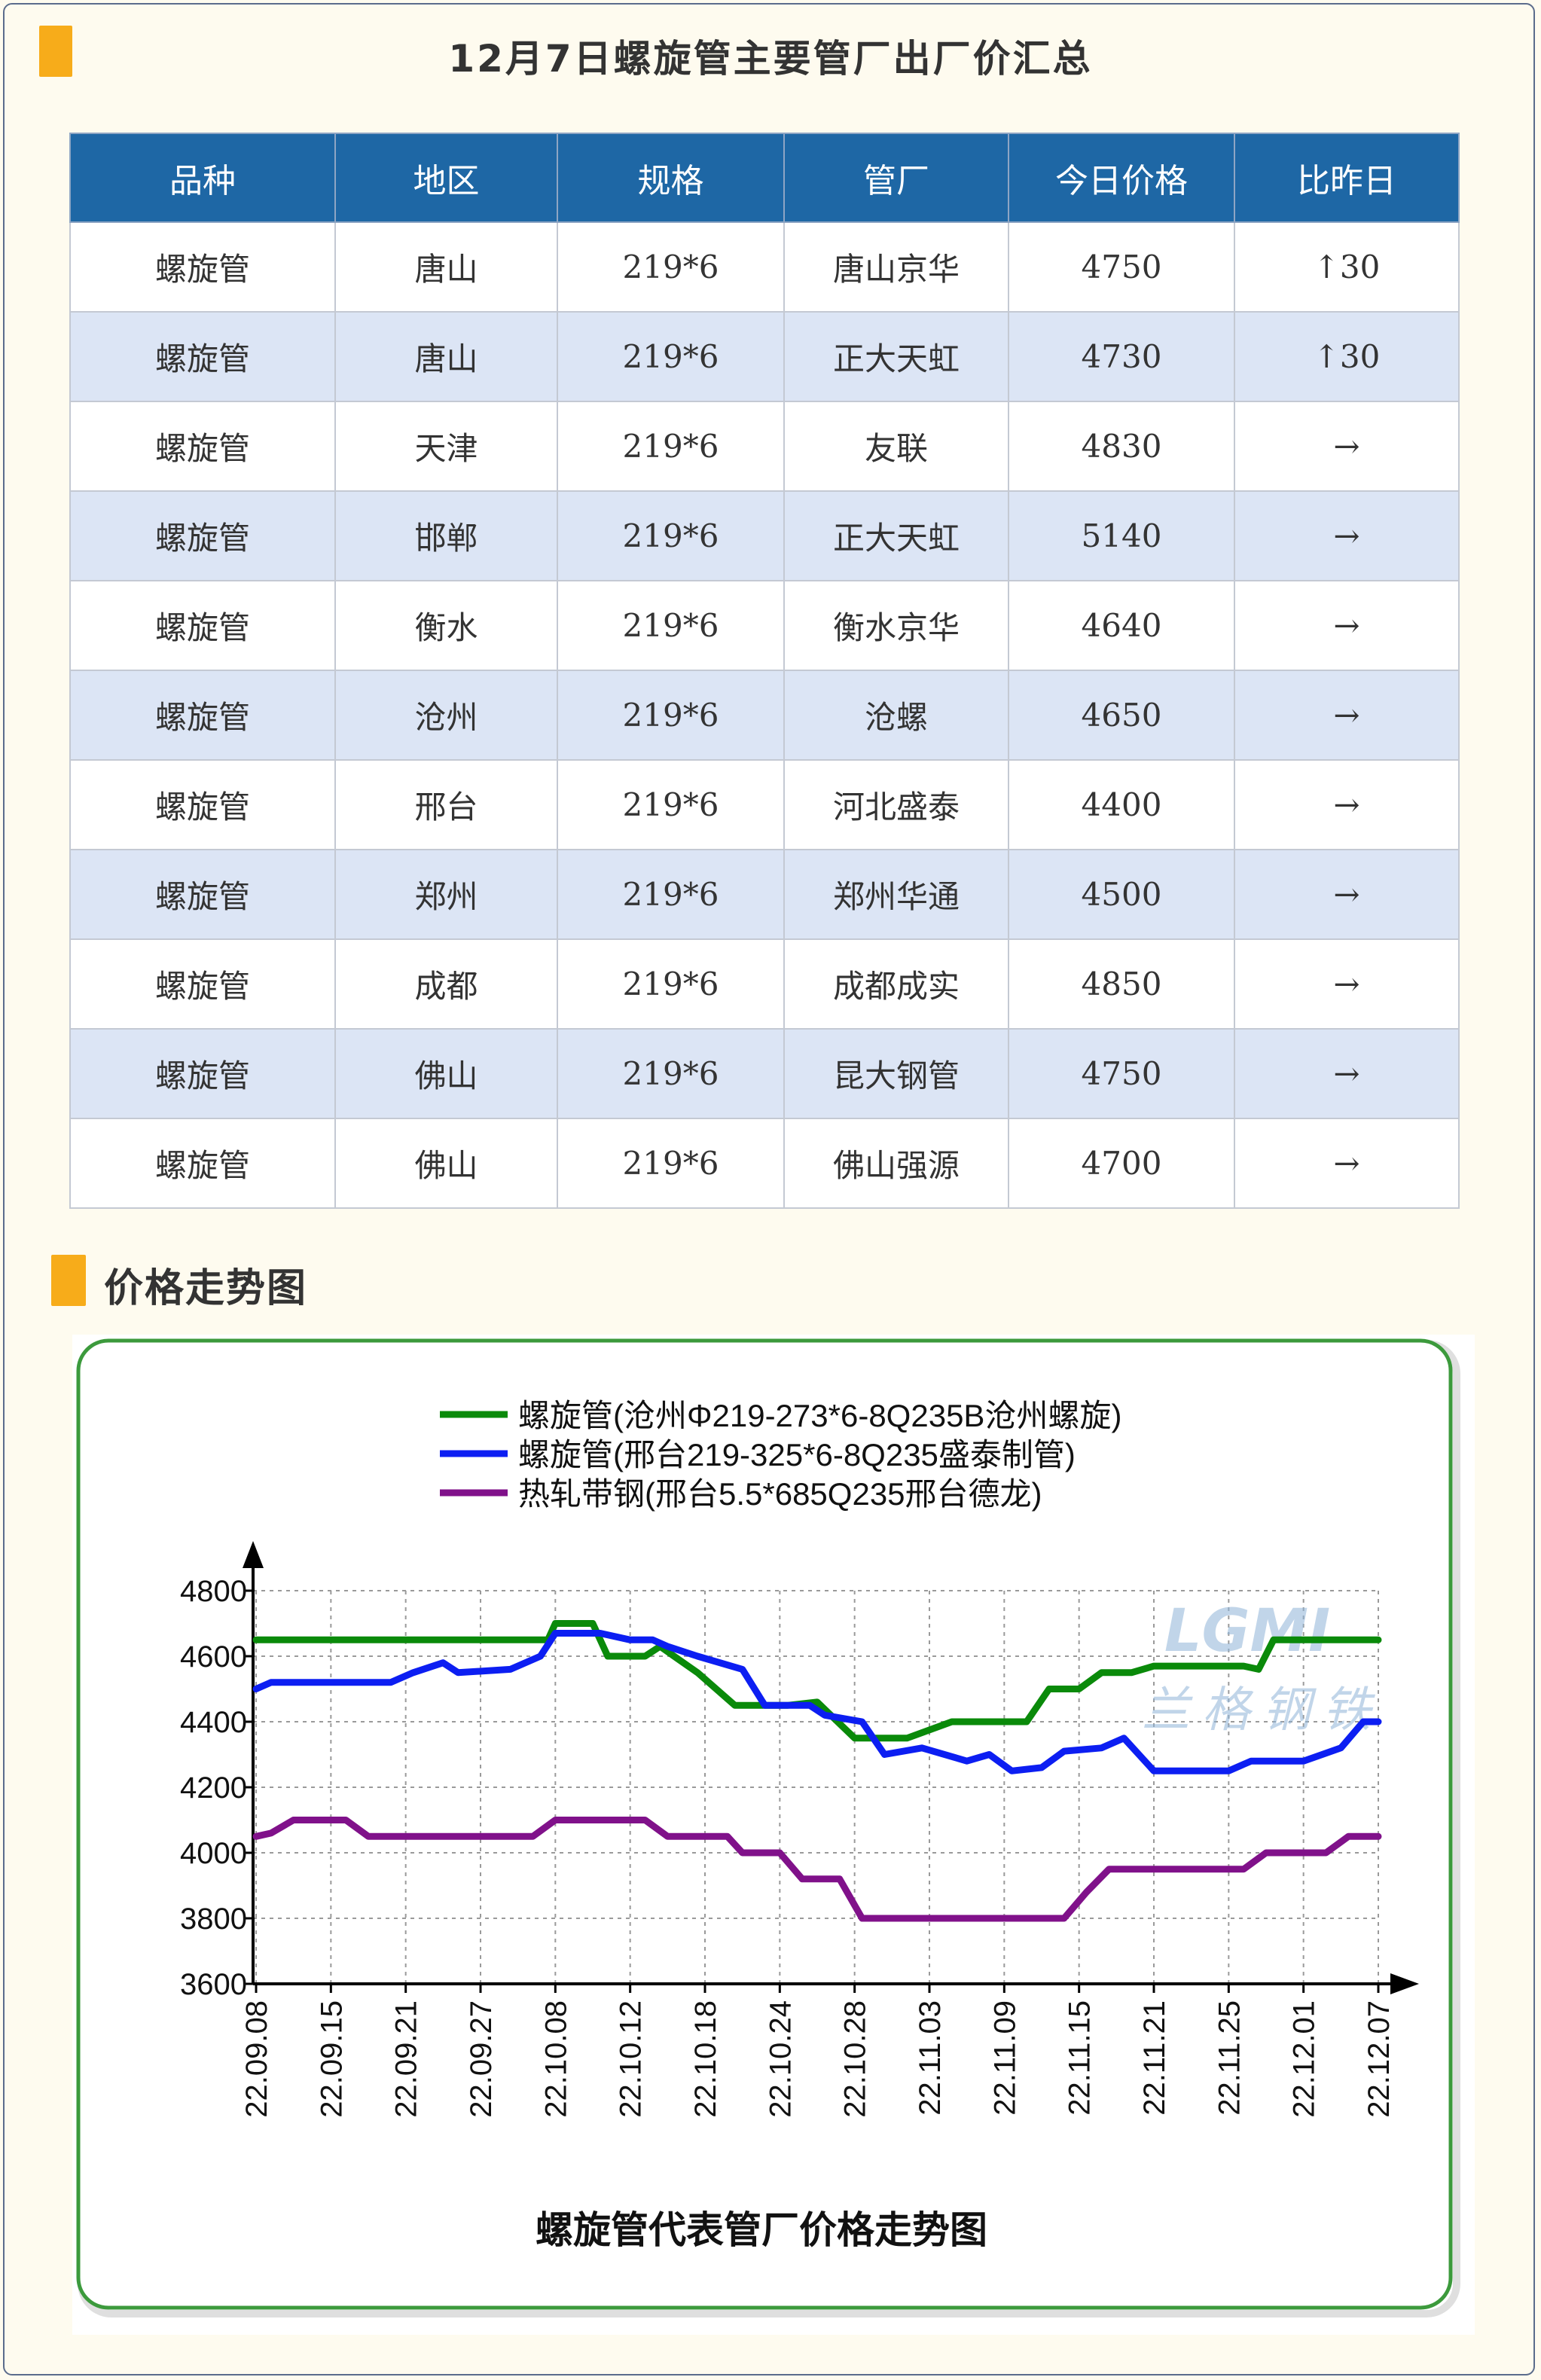 Image resolution: width=1541 pixels, height=2380 pixels. Describe the element at coordinates (770, 59) in the screenshot. I see `page-title: 12月7日螺旋管主要管厂出厂价汇总` at that location.